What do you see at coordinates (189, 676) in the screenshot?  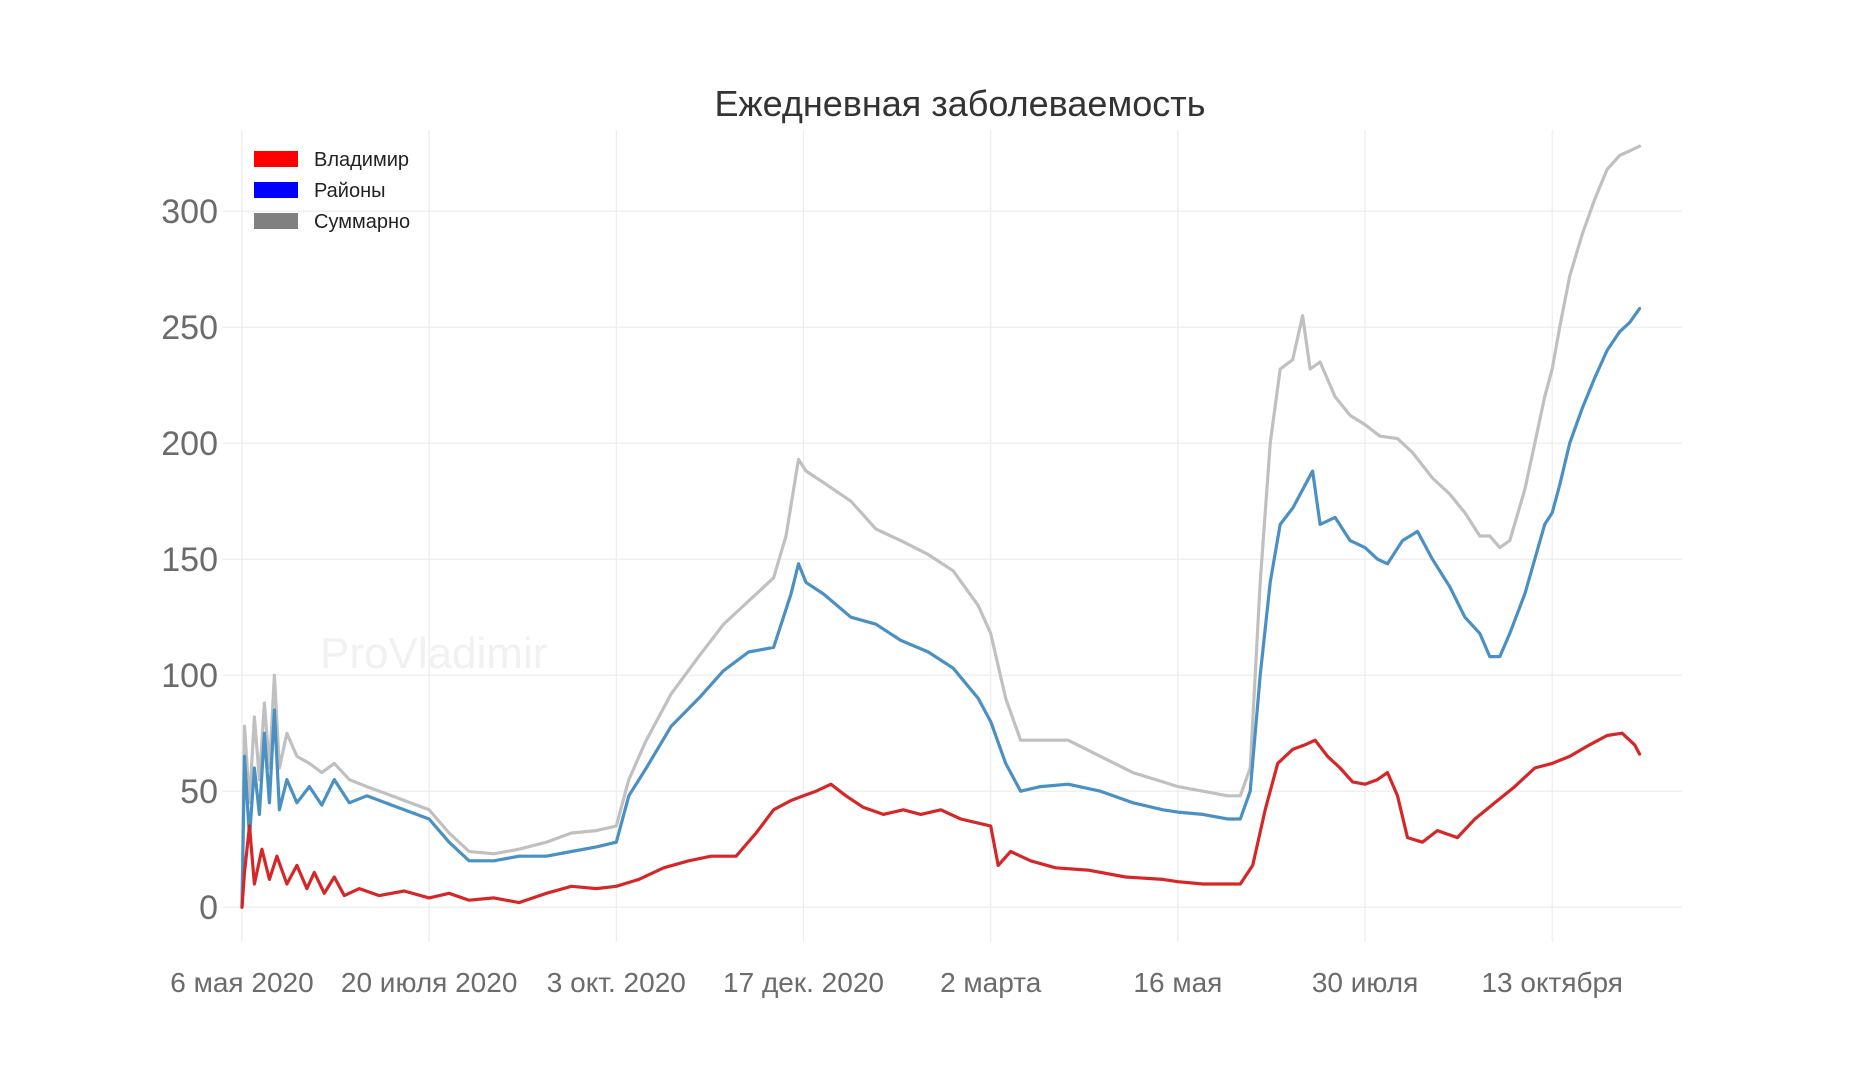 I see `y-tick-label: 100` at bounding box center [189, 676].